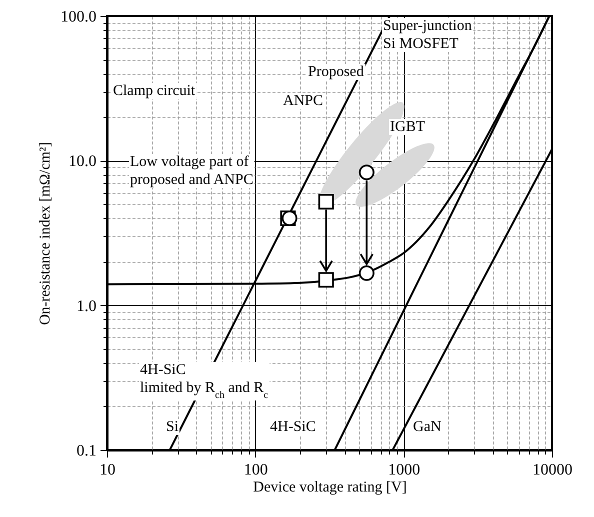  Describe the element at coordinates (330, 488) in the screenshot. I see `x-axis-title: Device voltage rating [V]` at that location.